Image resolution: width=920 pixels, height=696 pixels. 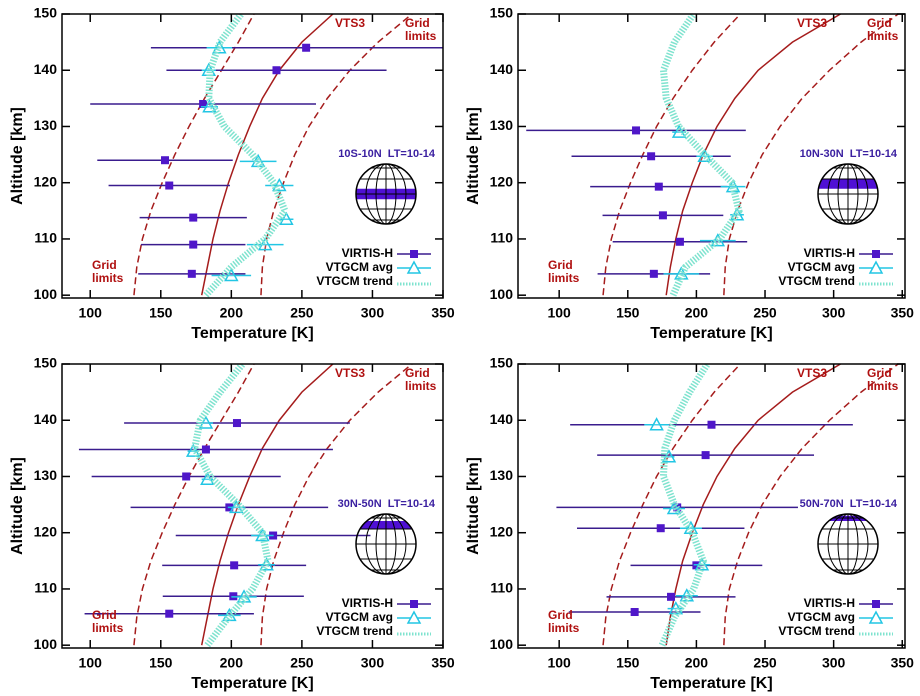 What do you see at coordinates (46, 13) in the screenshot?
I see `y-tick-label: 150` at bounding box center [46, 13].